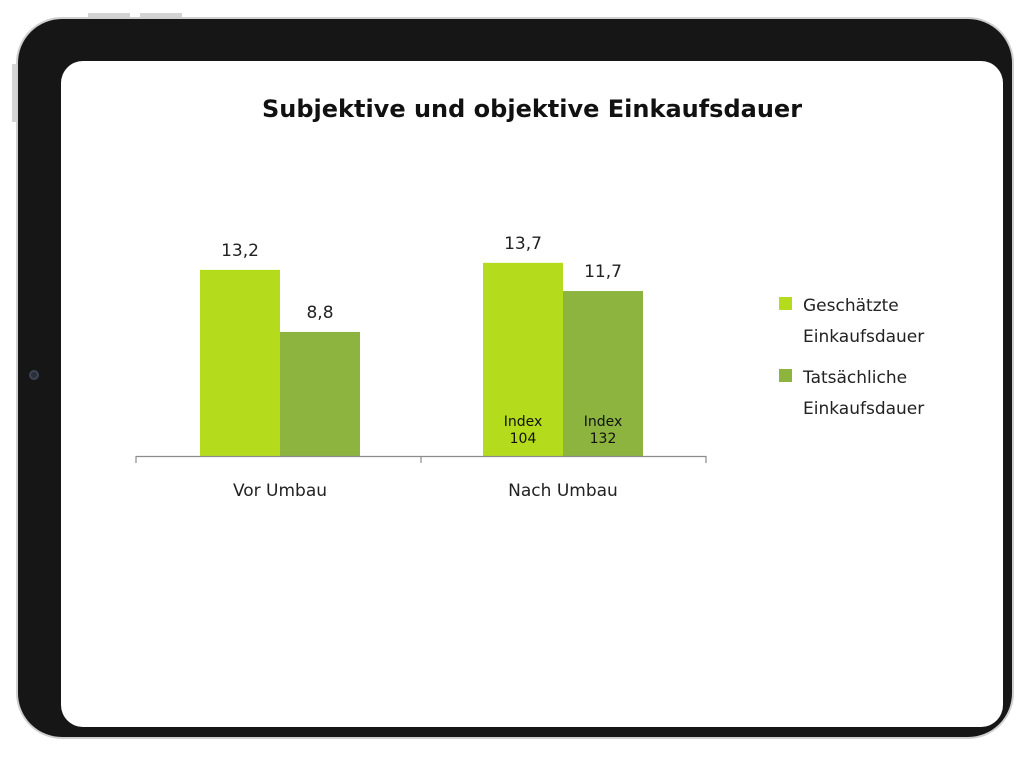  What do you see at coordinates (563, 491) in the screenshot?
I see `x-tick-label: Nach Umbau` at bounding box center [563, 491].